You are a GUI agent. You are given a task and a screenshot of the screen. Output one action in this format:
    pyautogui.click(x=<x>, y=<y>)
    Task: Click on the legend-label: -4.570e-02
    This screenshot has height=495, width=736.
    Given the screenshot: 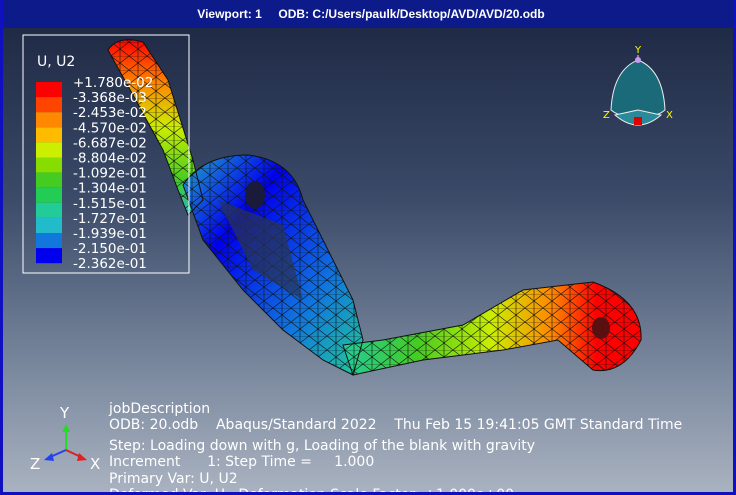 What is the action you would take?
    pyautogui.click(x=110, y=128)
    